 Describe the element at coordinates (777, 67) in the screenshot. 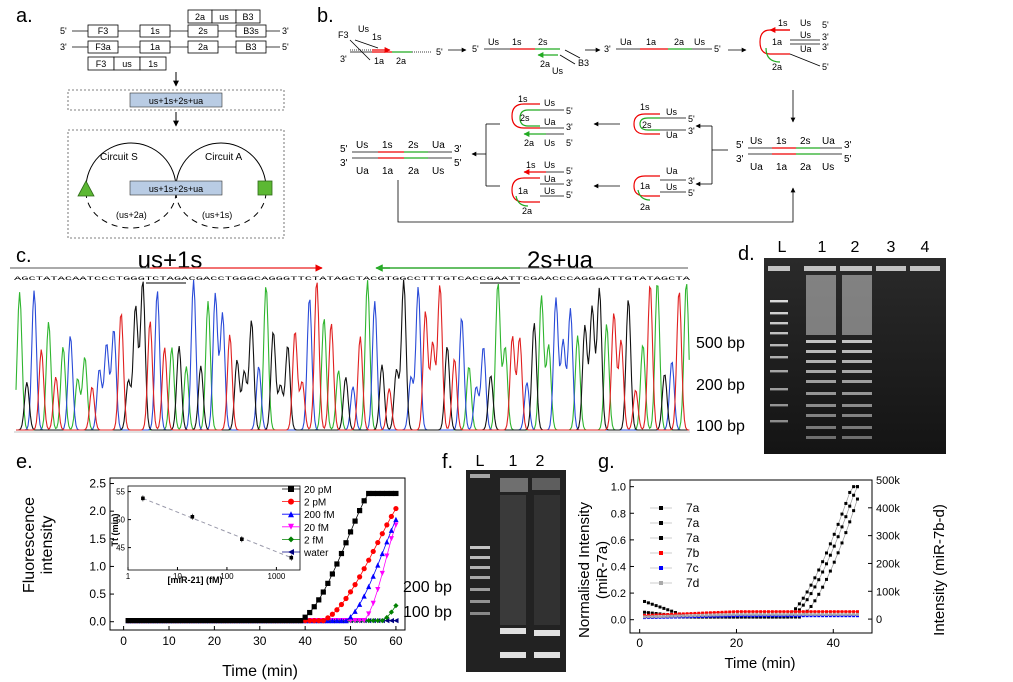

I see `b4-2a: 2a` at that location.